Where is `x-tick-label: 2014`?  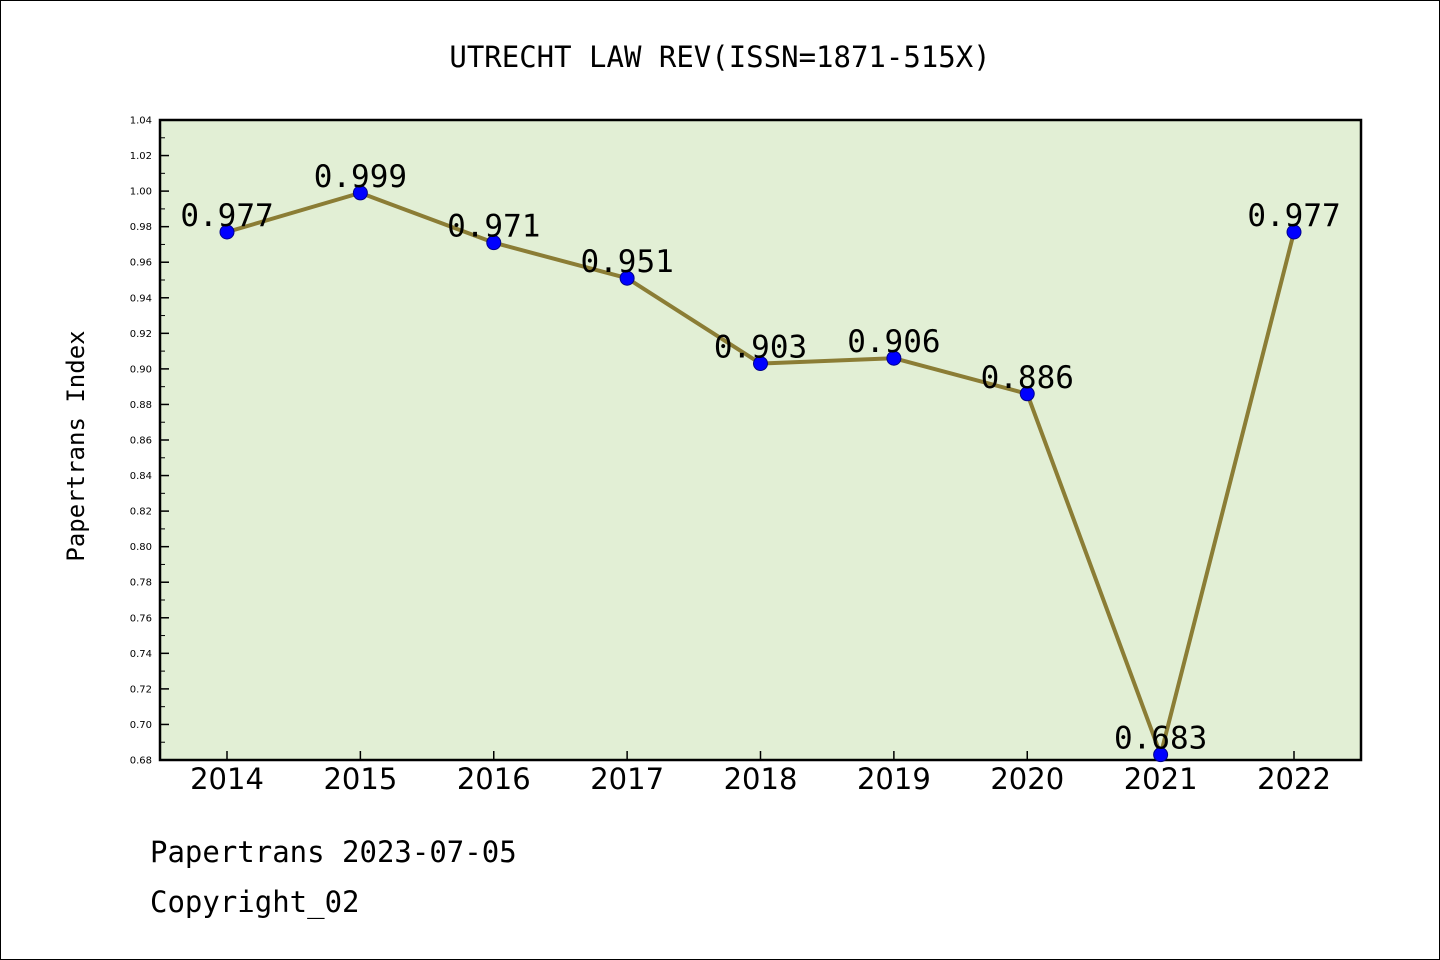 x-tick-label: 2014 is located at coordinates (227, 779).